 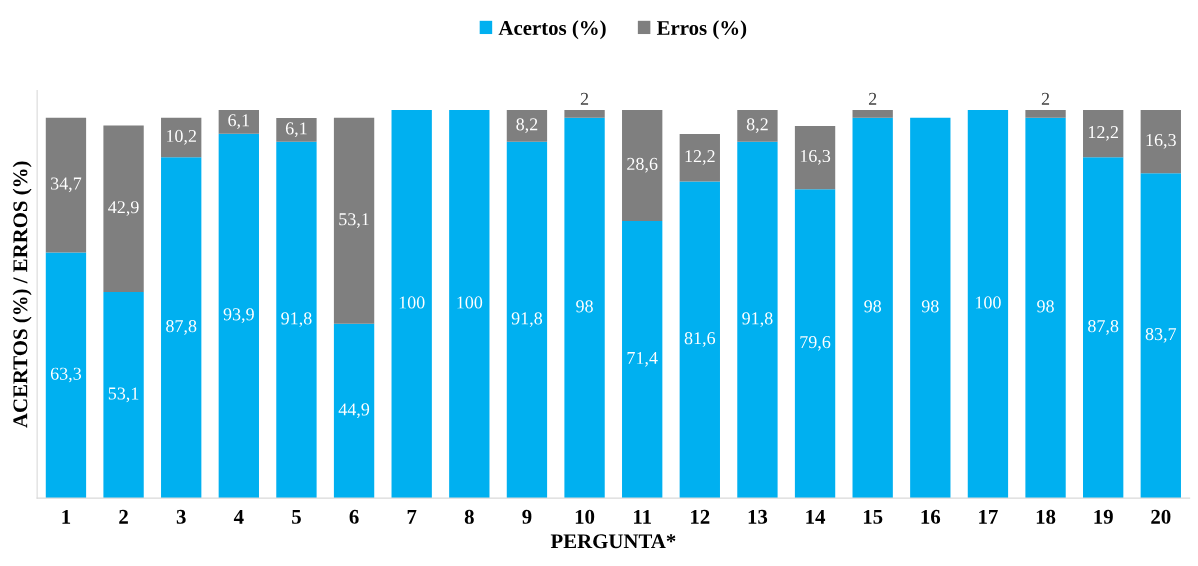 I want to click on x-tick-label: 17, so click(x=988, y=516).